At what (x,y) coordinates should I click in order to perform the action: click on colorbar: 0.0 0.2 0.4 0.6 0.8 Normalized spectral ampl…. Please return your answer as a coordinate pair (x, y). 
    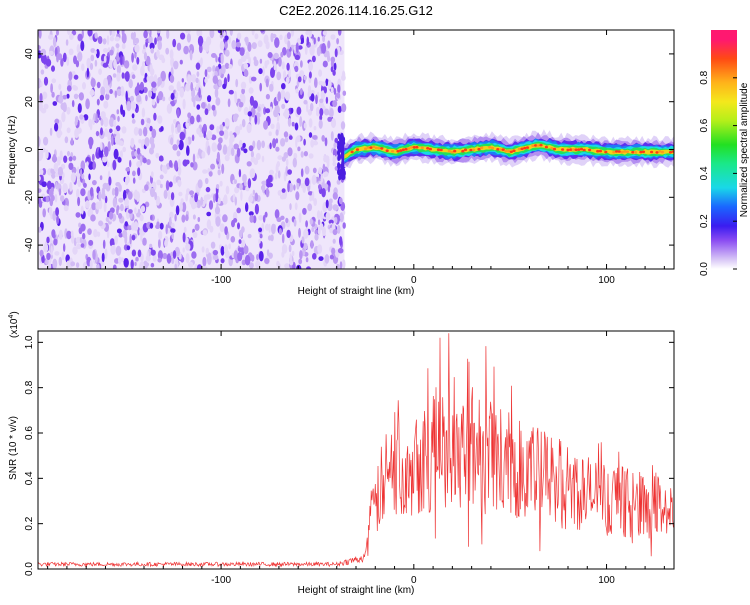
    Looking at the image, I should click on (724, 153).